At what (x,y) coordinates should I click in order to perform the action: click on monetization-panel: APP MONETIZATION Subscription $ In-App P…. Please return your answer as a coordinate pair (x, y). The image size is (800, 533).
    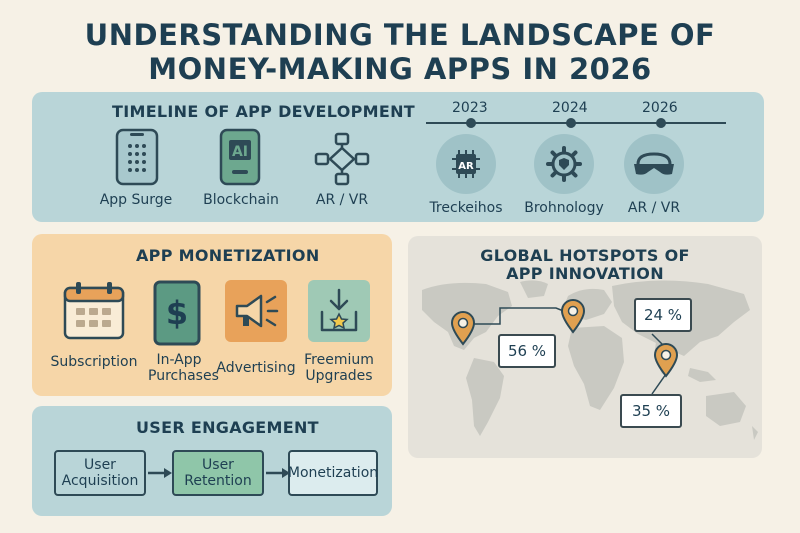
    Looking at the image, I should click on (212, 315).